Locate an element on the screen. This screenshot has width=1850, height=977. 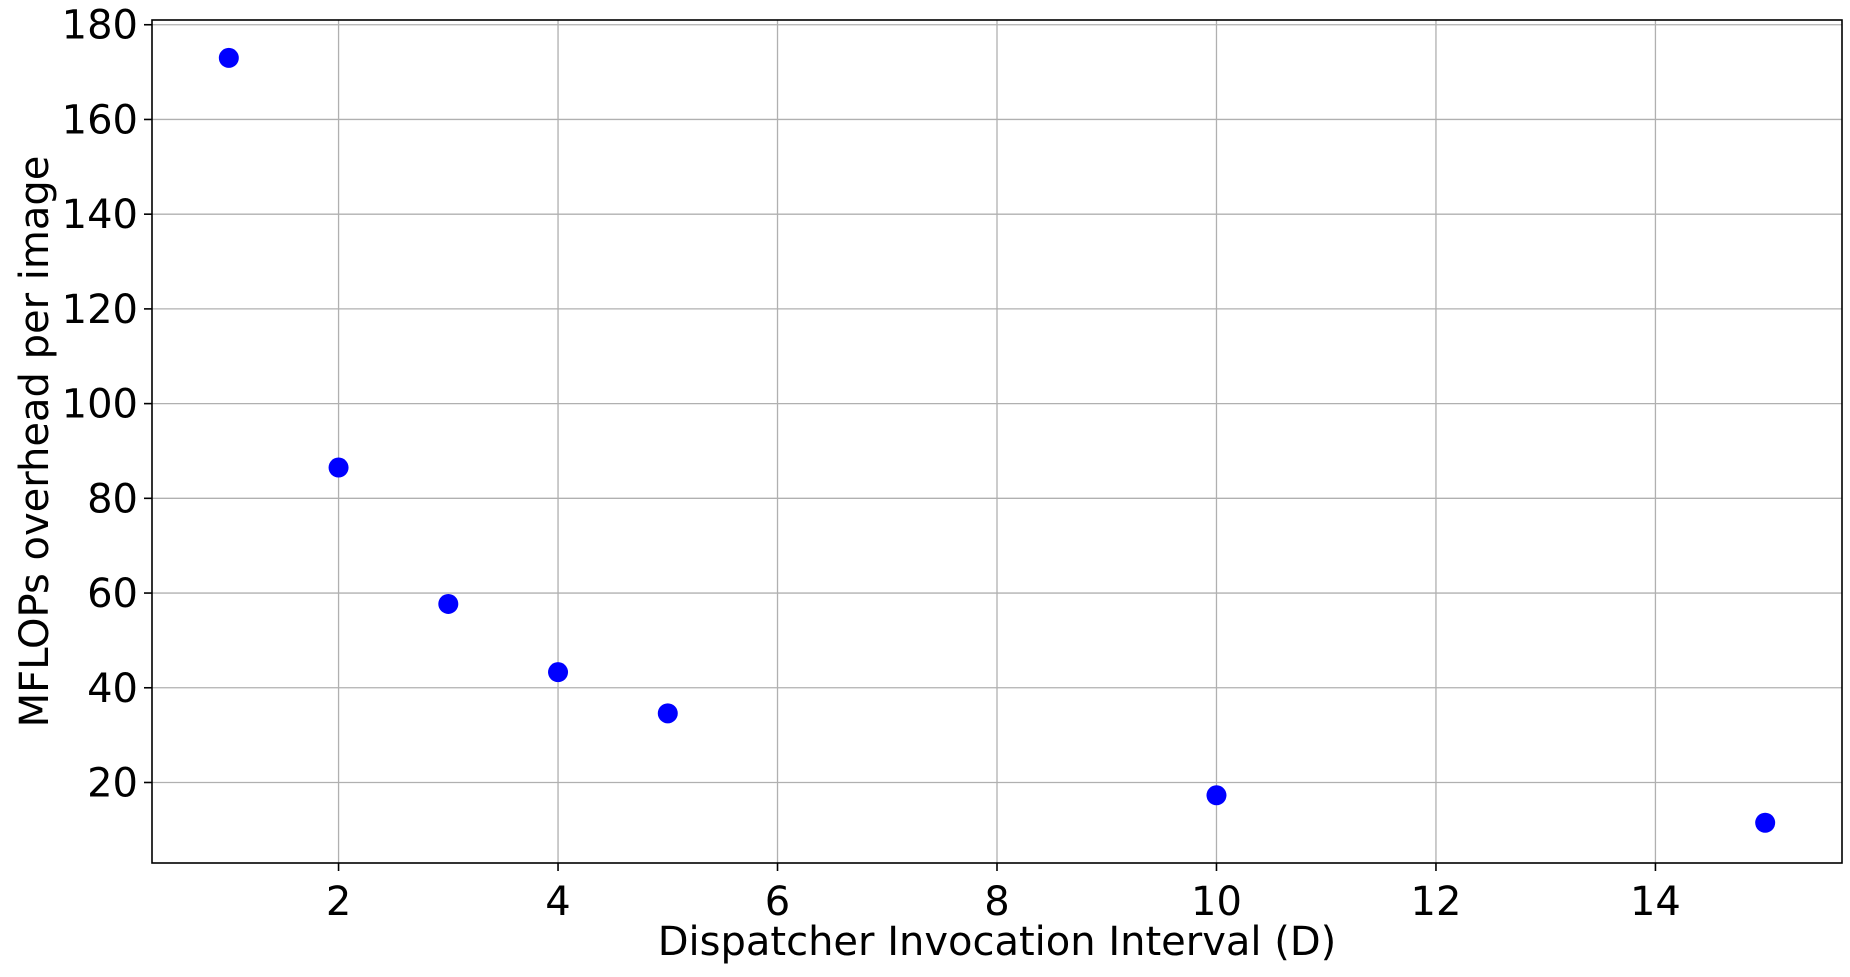
x-tick-label: 10 is located at coordinates (1216, 902).